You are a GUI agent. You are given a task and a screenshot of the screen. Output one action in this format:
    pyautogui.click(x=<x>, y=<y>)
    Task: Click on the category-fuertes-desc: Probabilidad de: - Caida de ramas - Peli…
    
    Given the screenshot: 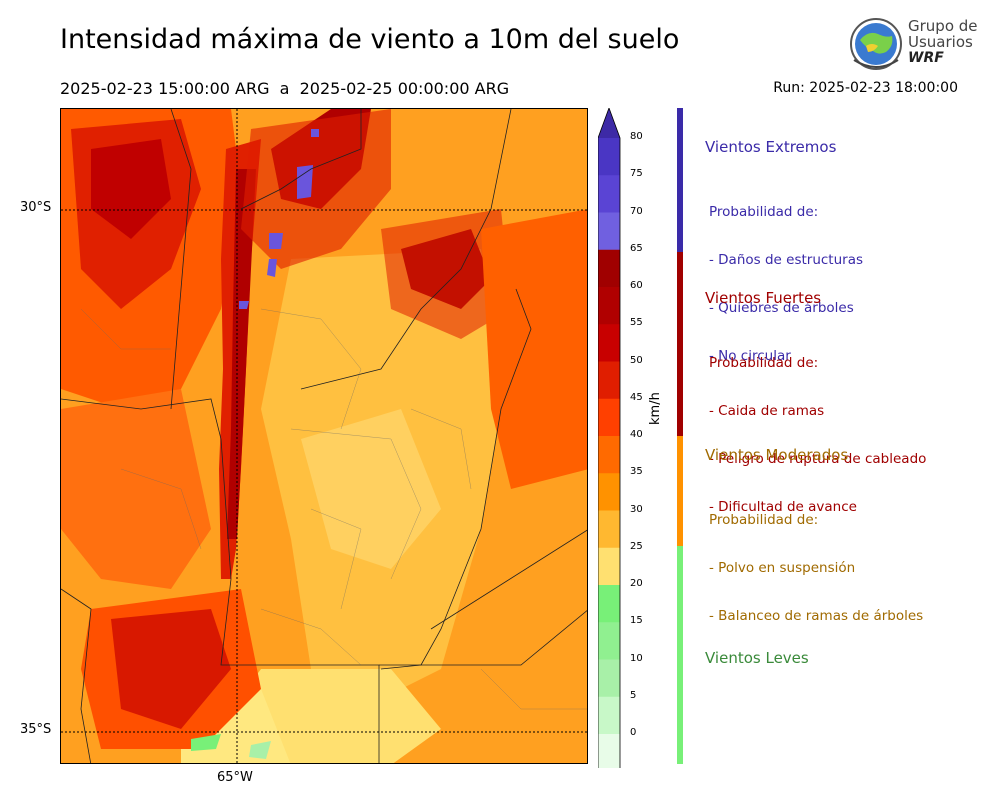 What is the action you would take?
    pyautogui.click(x=817, y=427)
    